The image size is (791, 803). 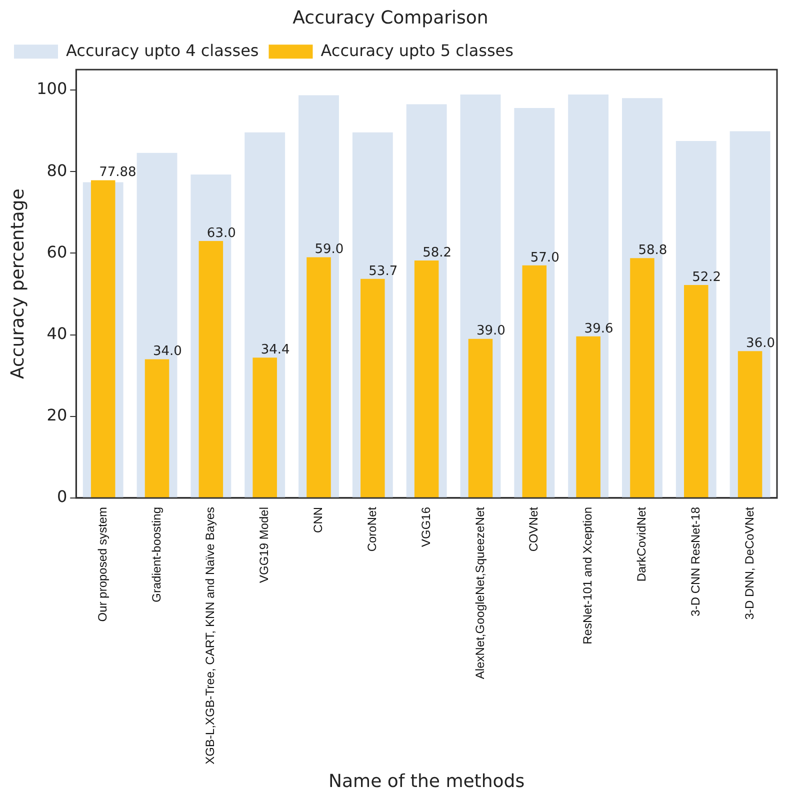 What do you see at coordinates (156, 554) in the screenshot?
I see `x-tick-label: Gradient-boosting` at bounding box center [156, 554].